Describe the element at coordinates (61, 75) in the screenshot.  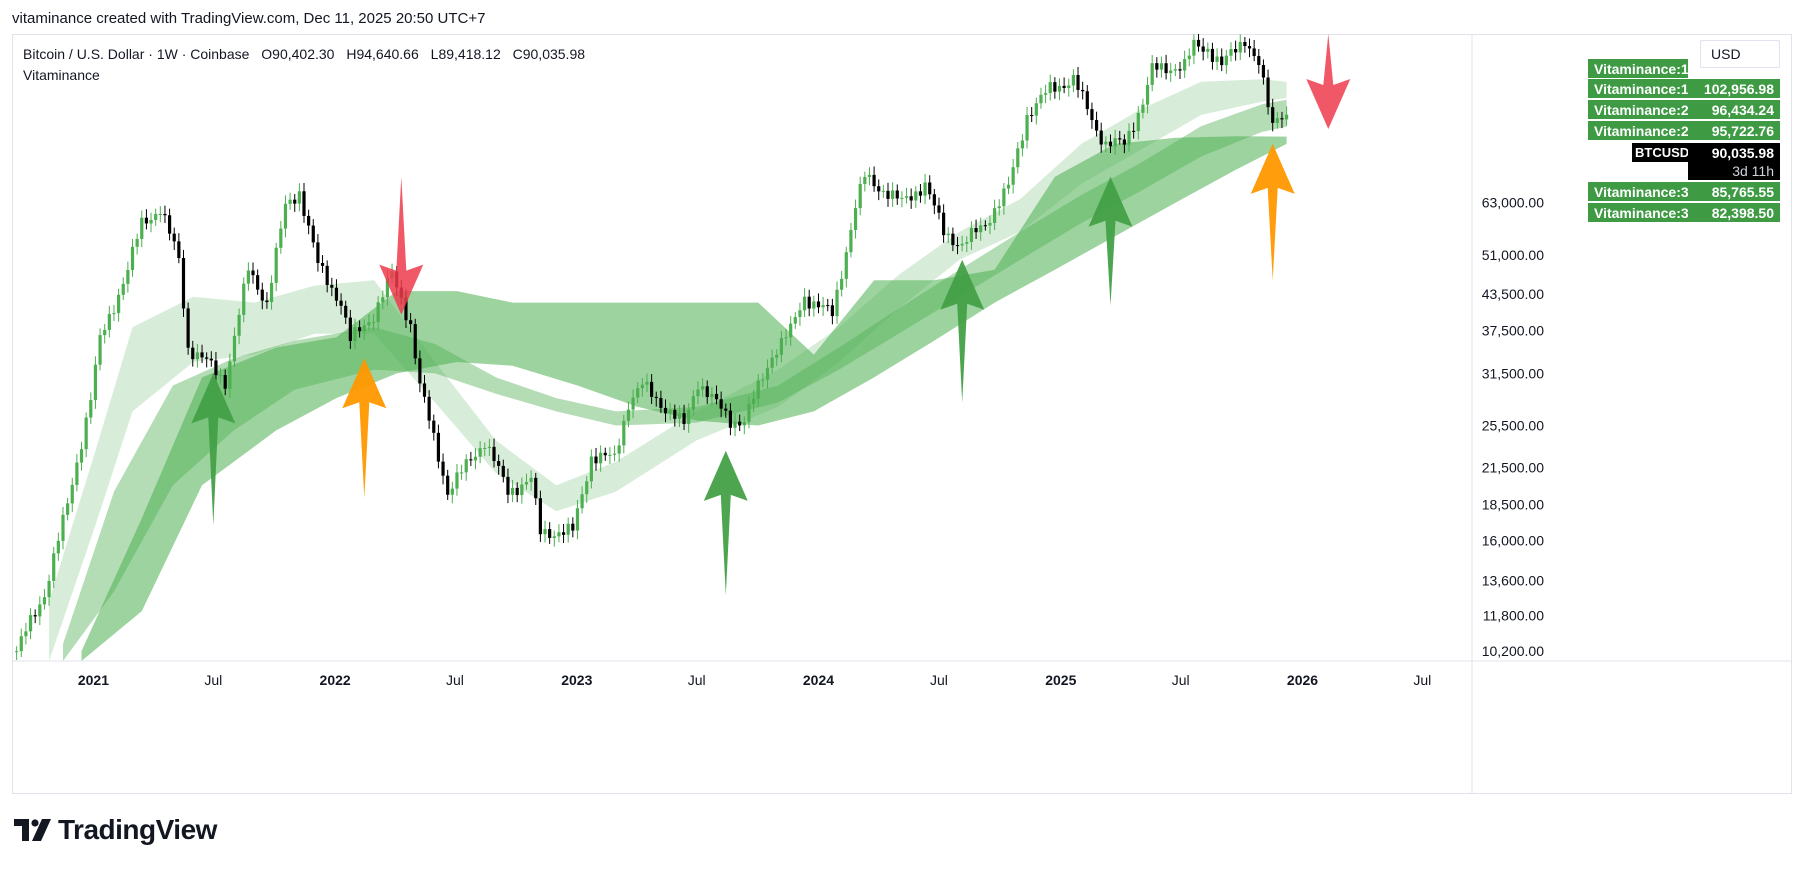
I see `indicator-name: Vitaminance` at that location.